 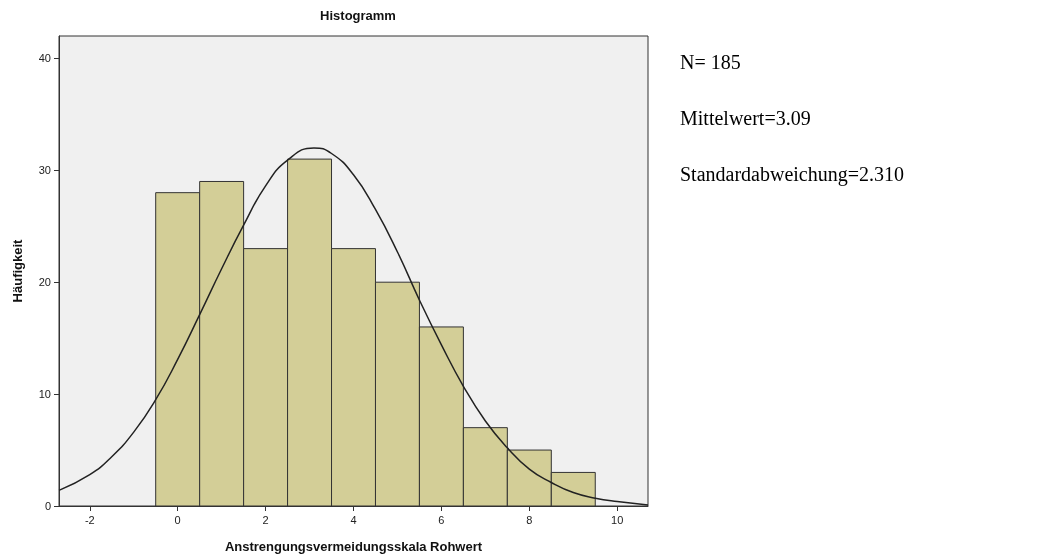 What do you see at coordinates (441, 519) in the screenshot?
I see `x-tick-label: 6` at bounding box center [441, 519].